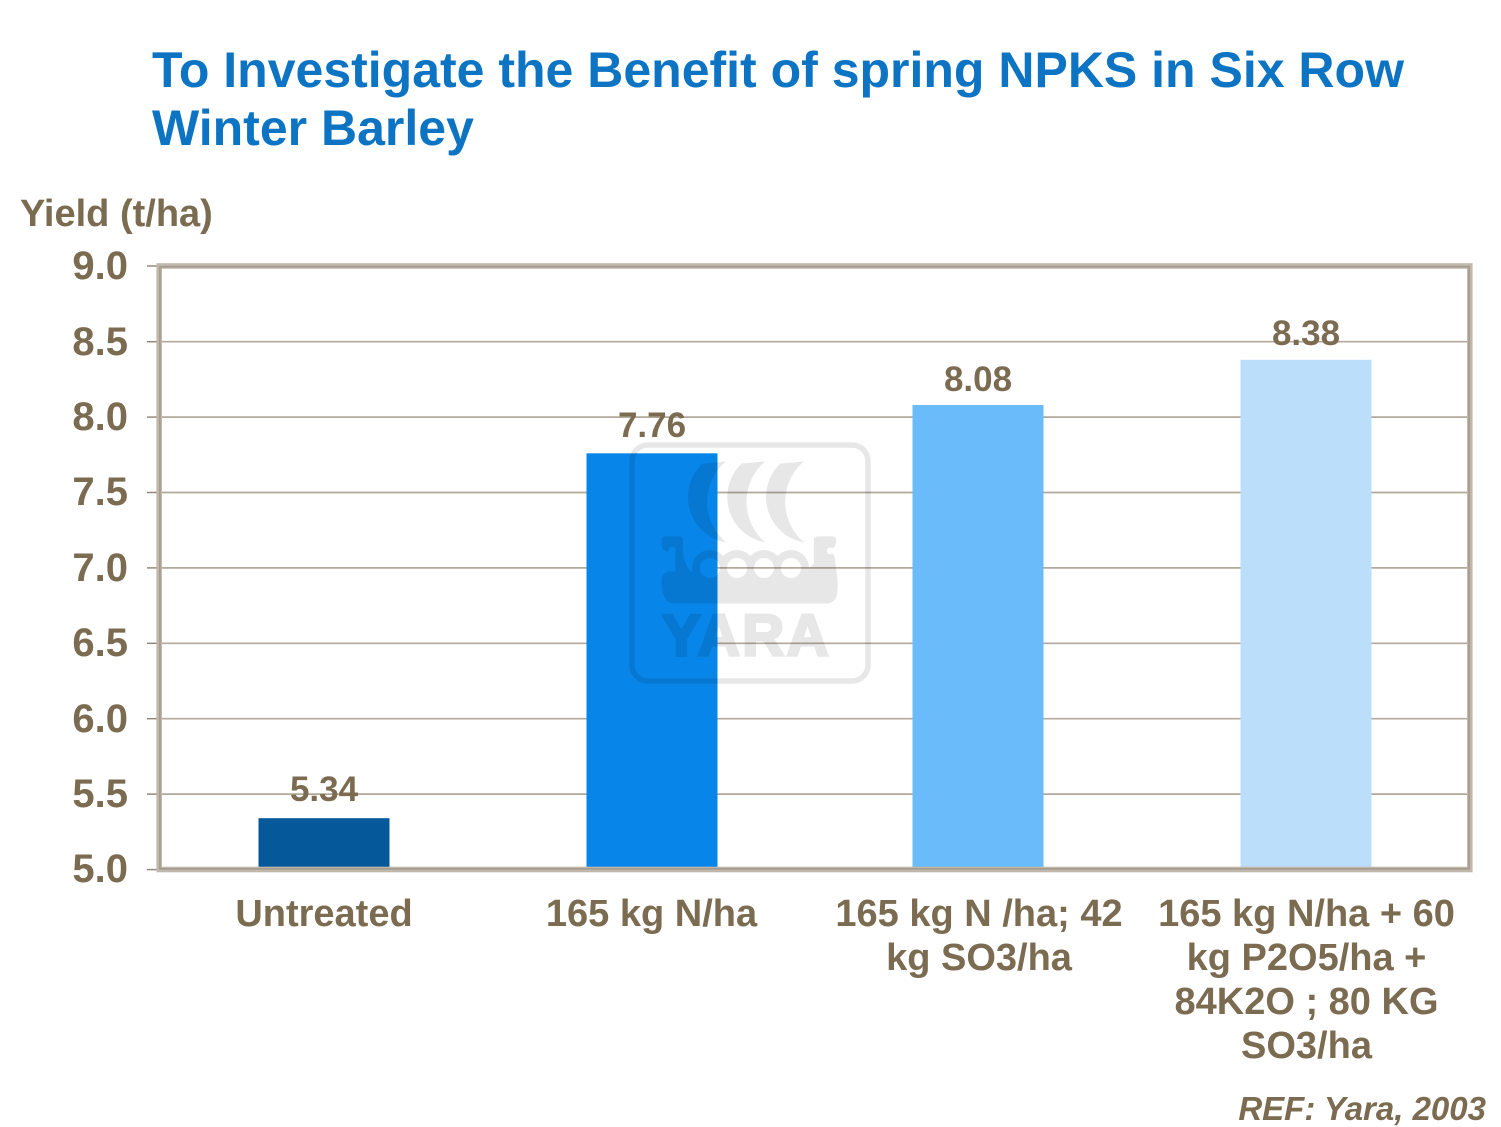 Image resolution: width=1501 pixels, height=1127 pixels. Describe the element at coordinates (746, 636) in the screenshot. I see `svg-text: YARA` at that location.